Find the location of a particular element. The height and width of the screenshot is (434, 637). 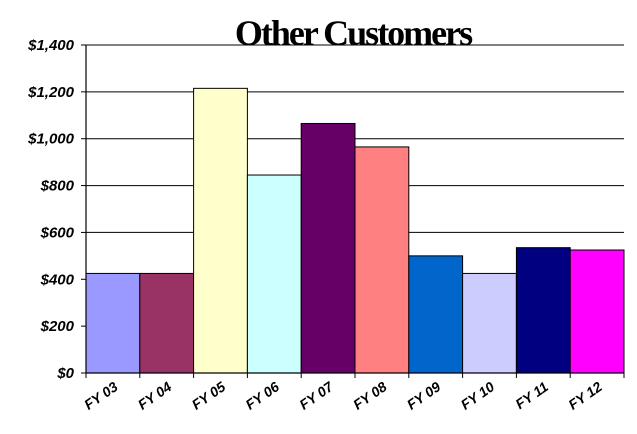

x-tick-label: FY 07 is located at coordinates (316, 395).